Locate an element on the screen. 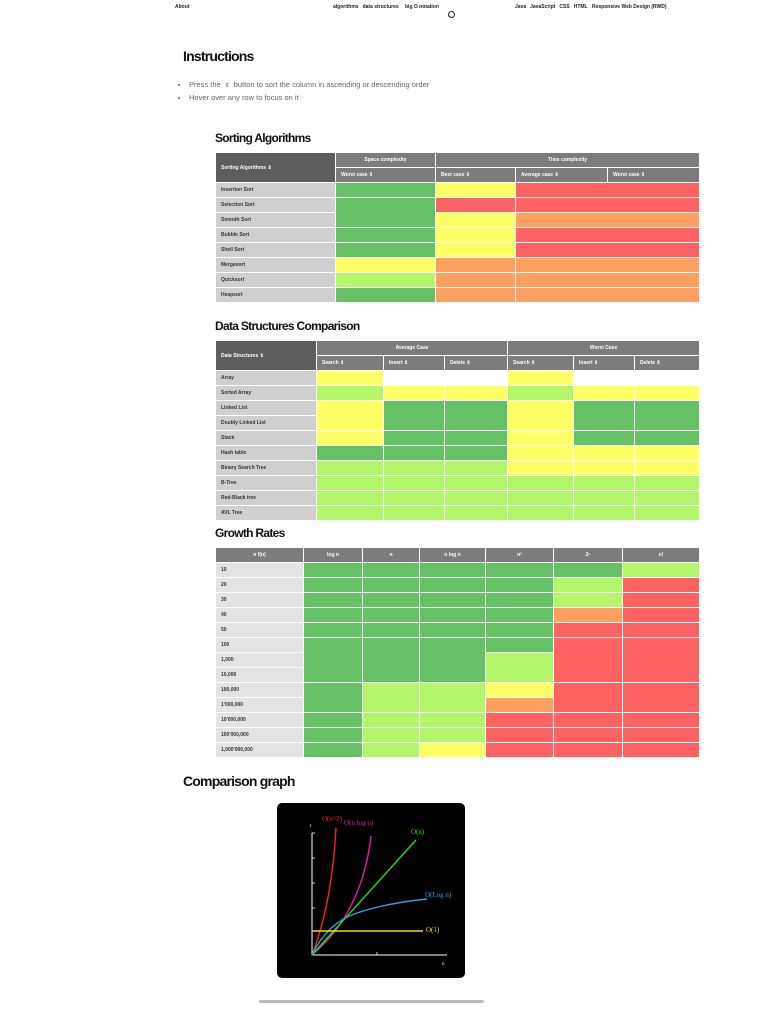 Image resolution: width=768 pixels, height=1024 pixels. table-row: Binary Search Tree is located at coordinates (458, 468).